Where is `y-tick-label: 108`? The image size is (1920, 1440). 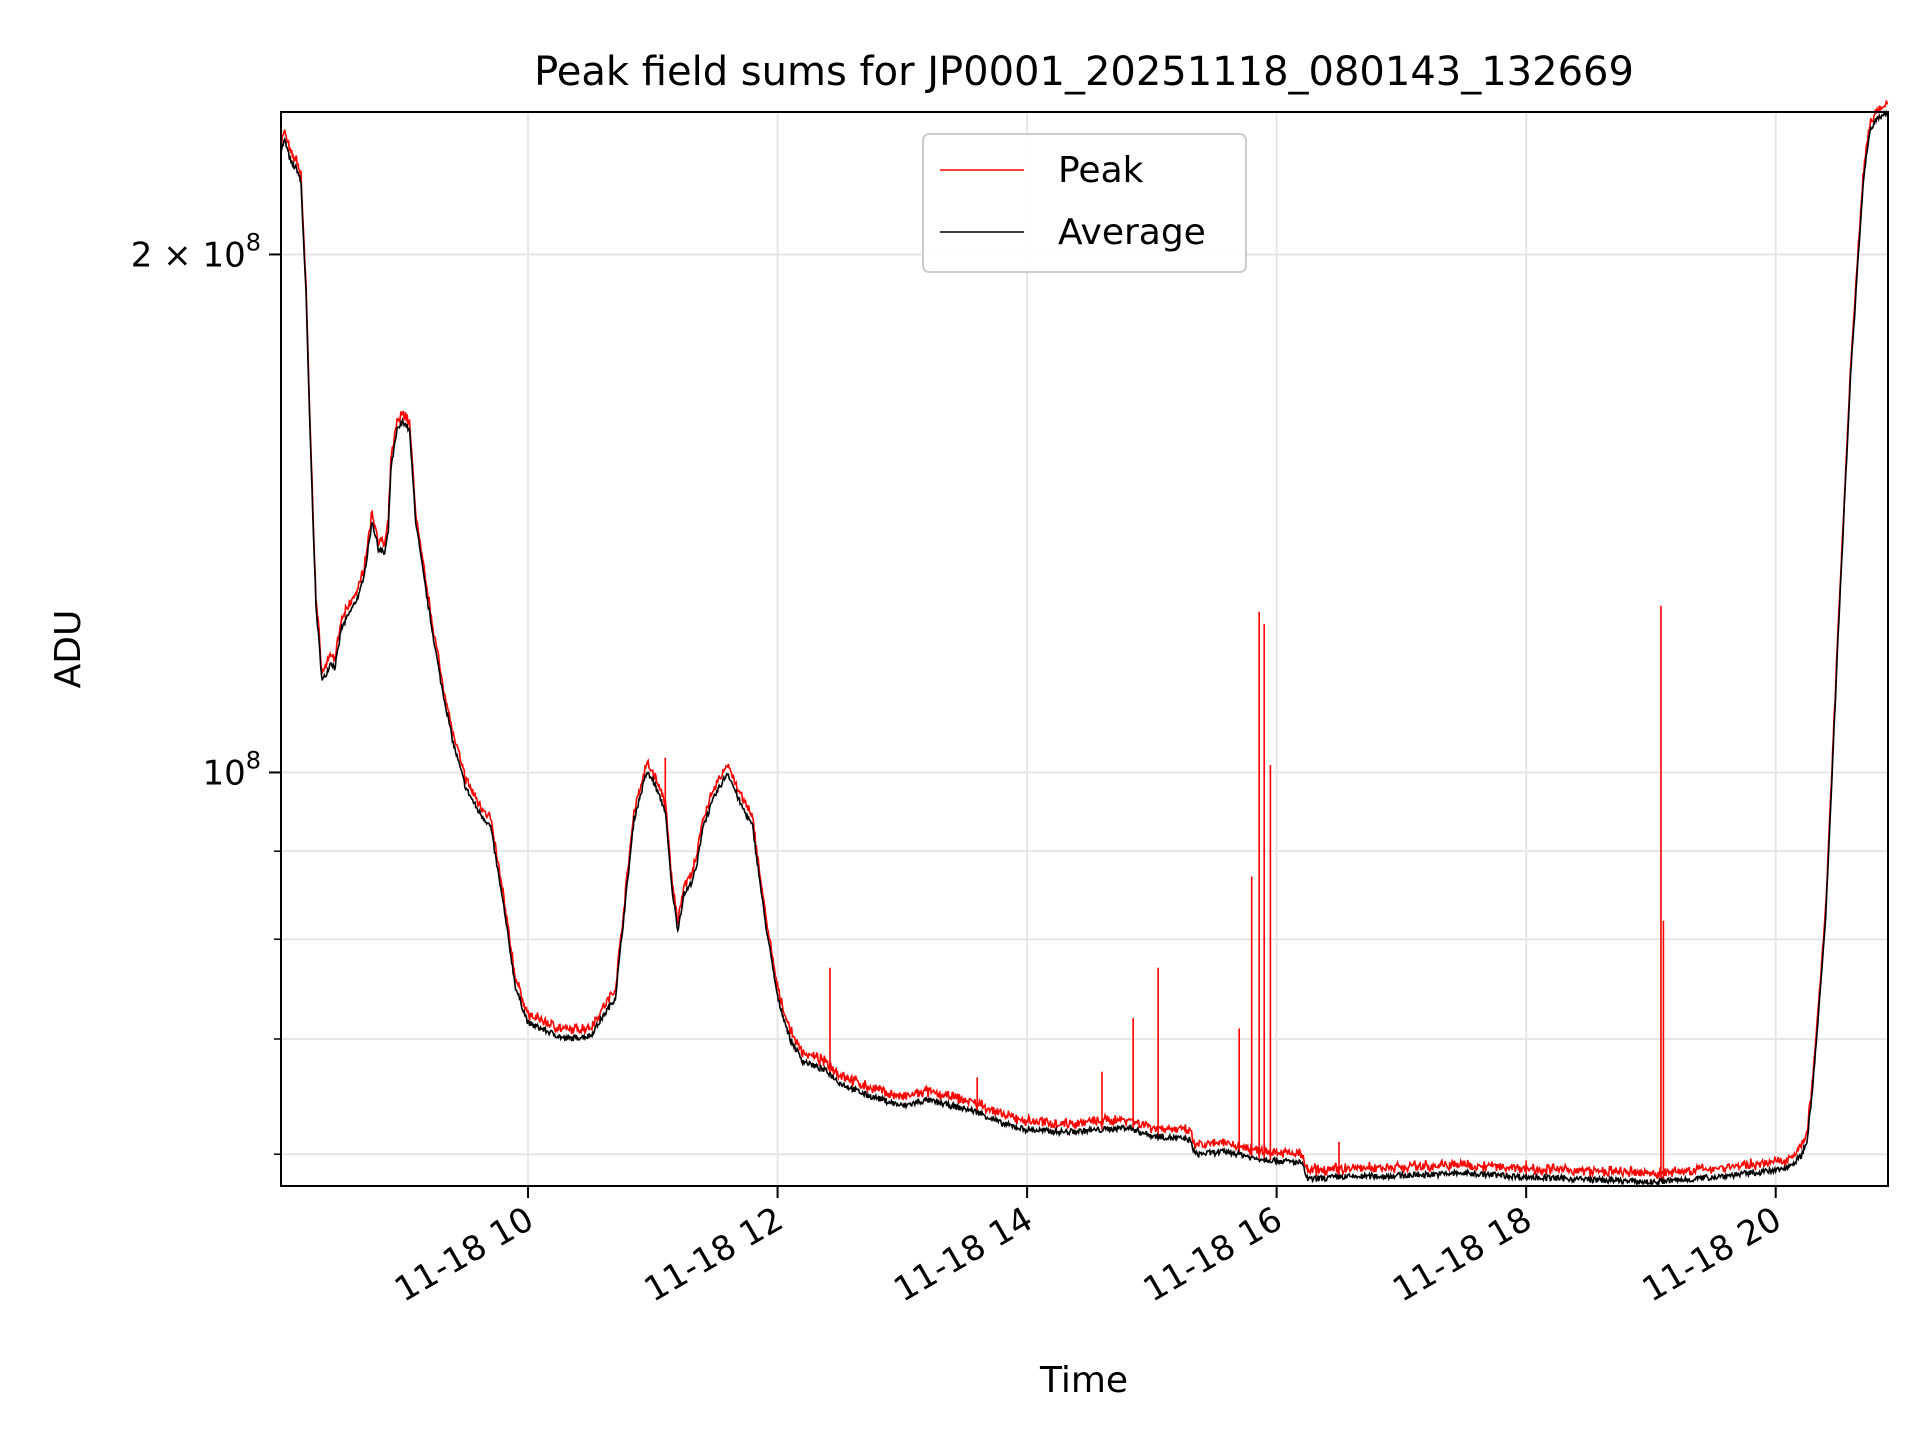
y-tick-label: 108 is located at coordinates (231, 769).